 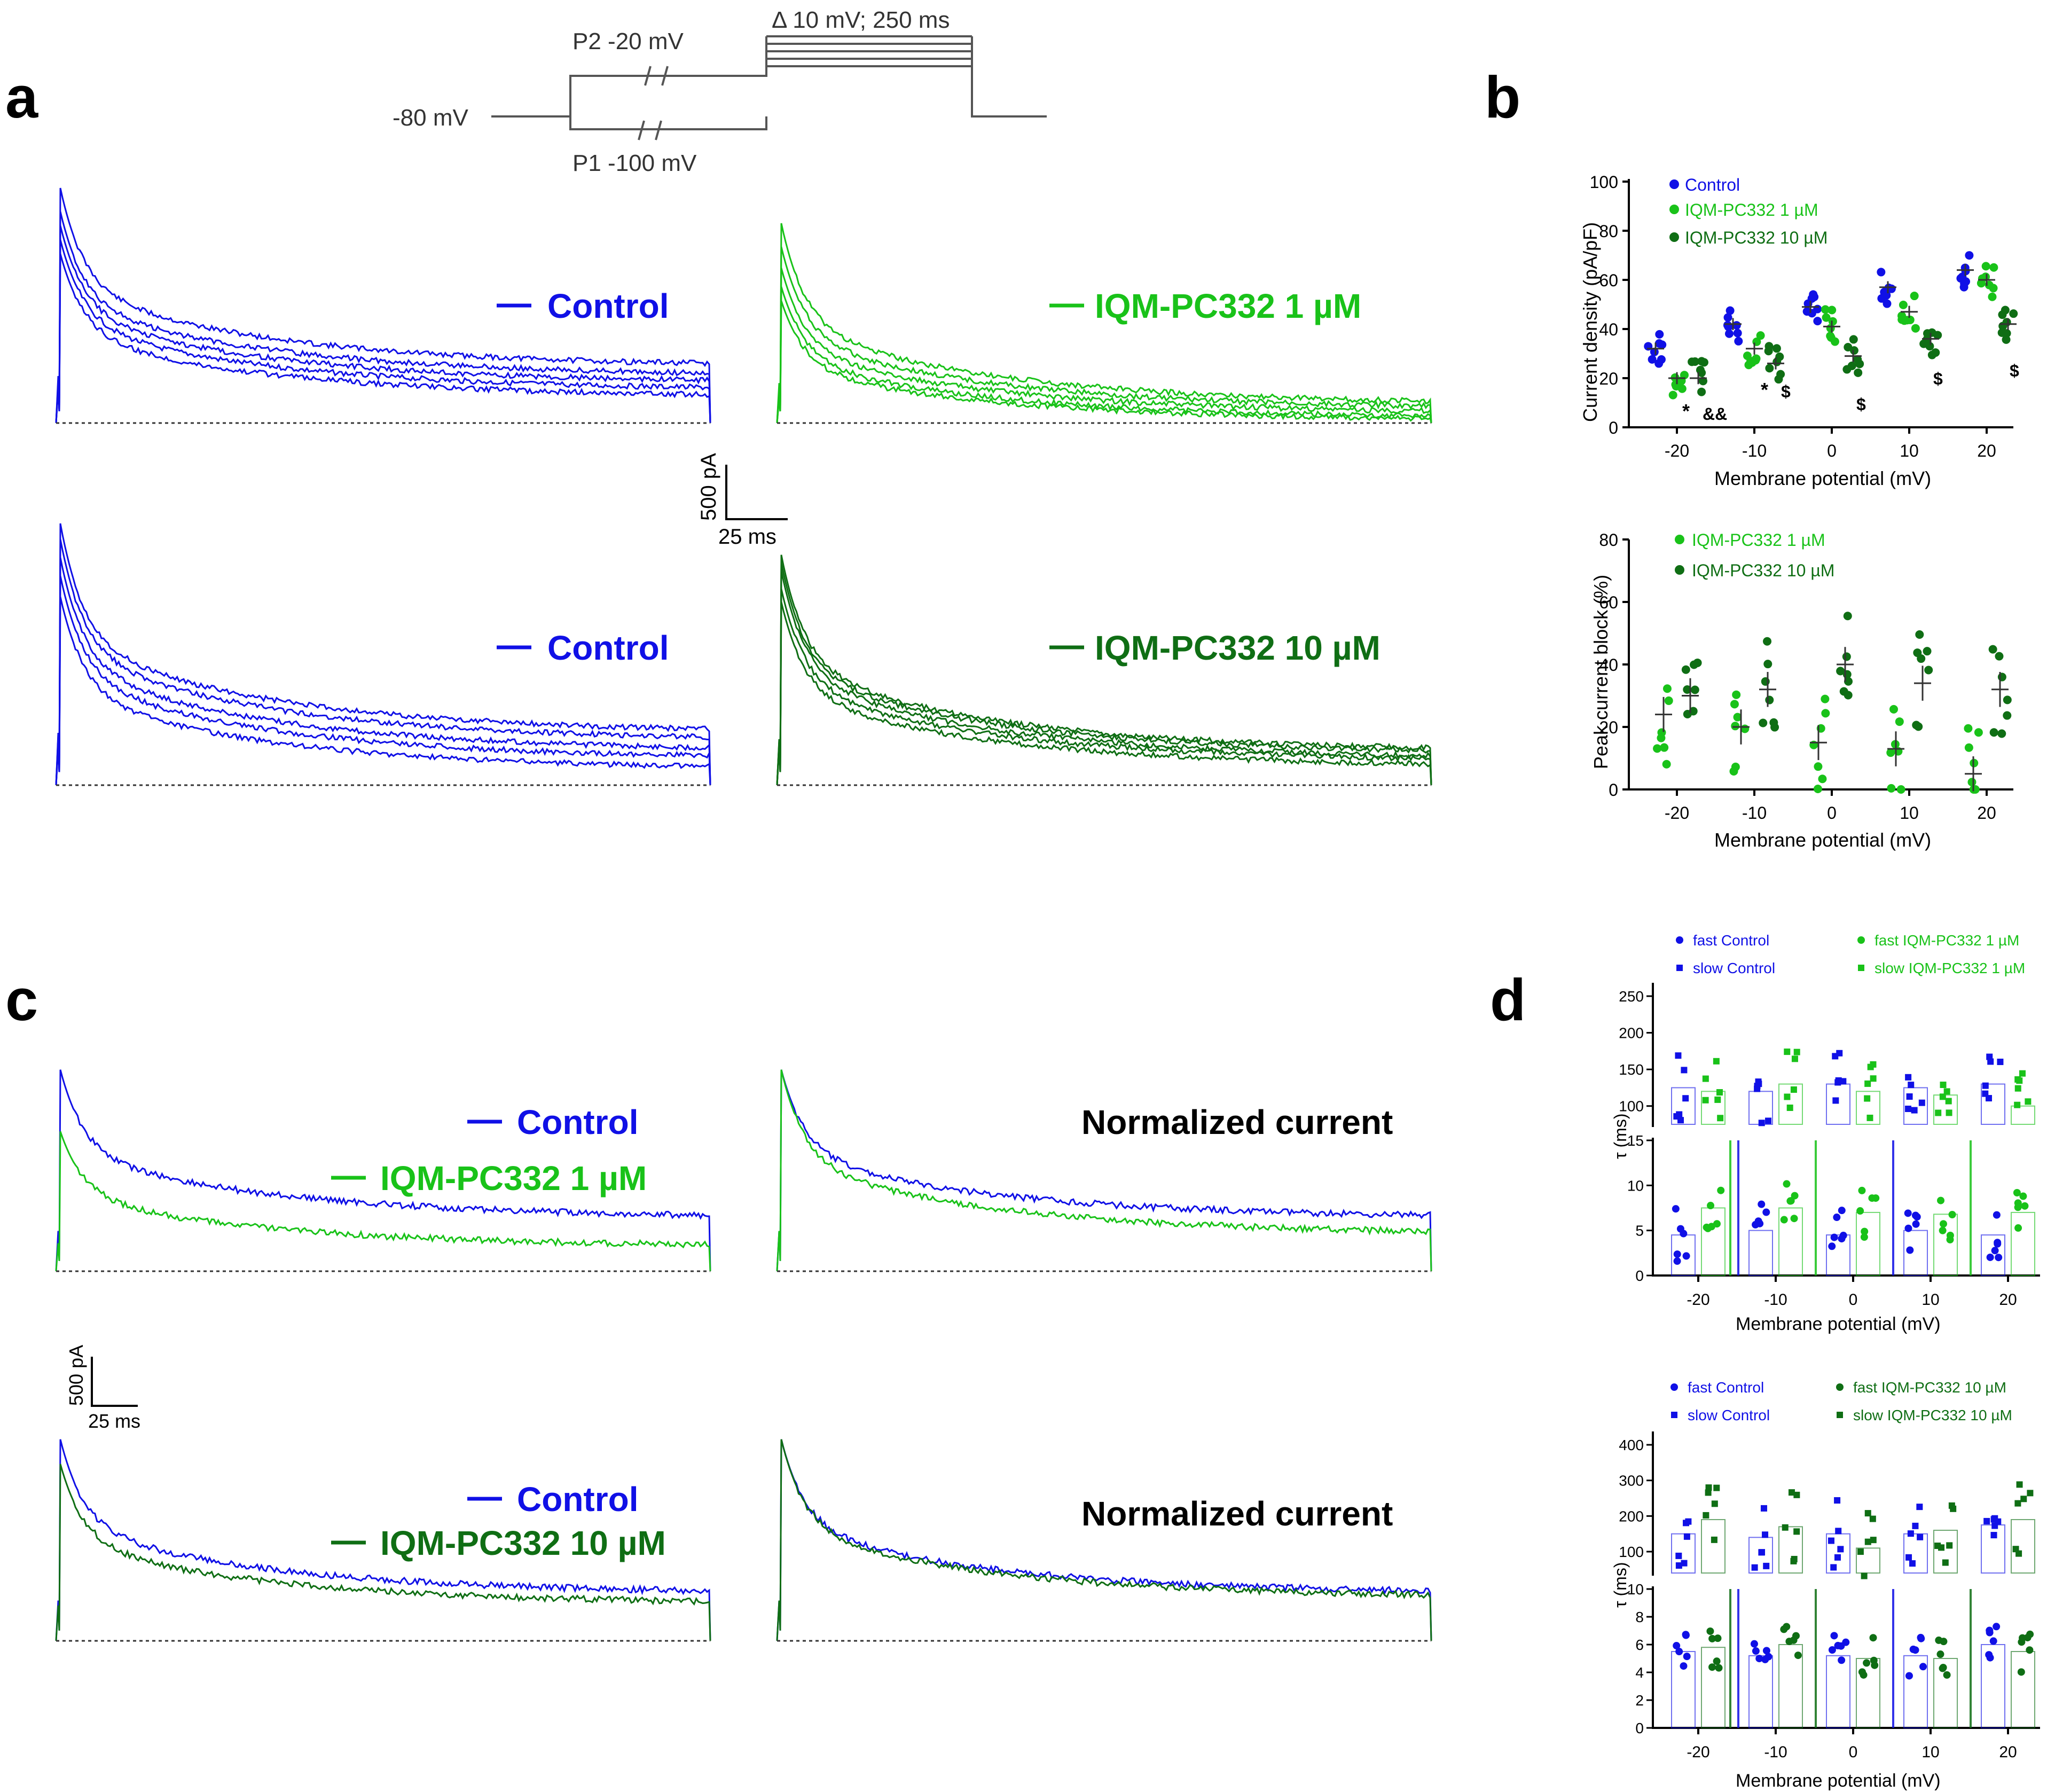 I want to click on voltage-protocol, so click(x=769, y=87).